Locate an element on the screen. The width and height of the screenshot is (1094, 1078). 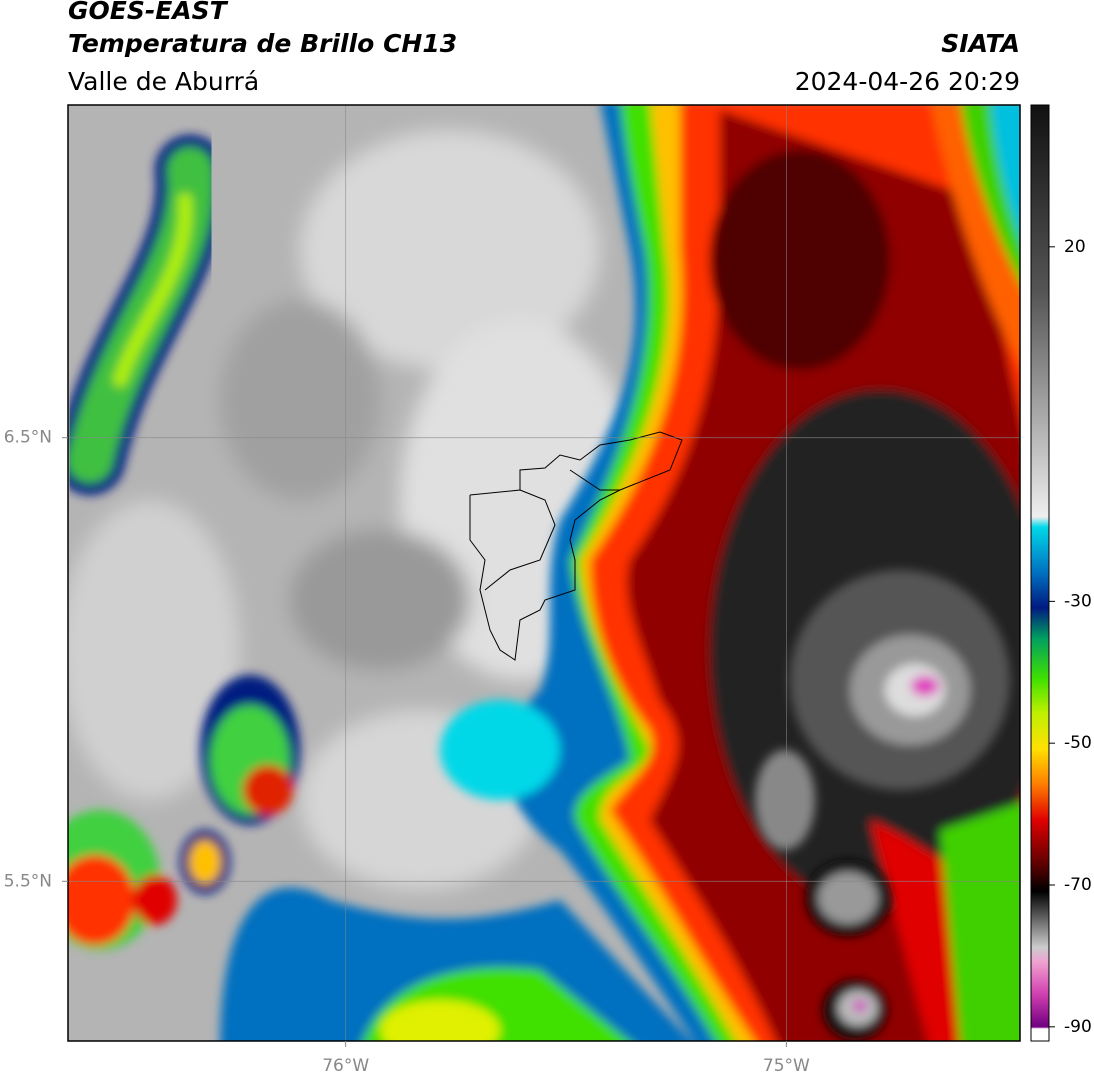
x-tick-label: 75°W is located at coordinates (786, 1066).